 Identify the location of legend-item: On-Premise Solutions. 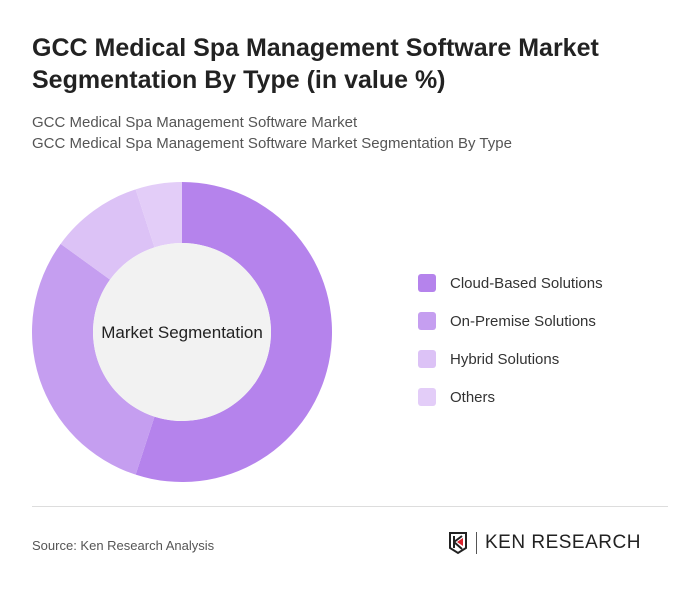
(510, 321).